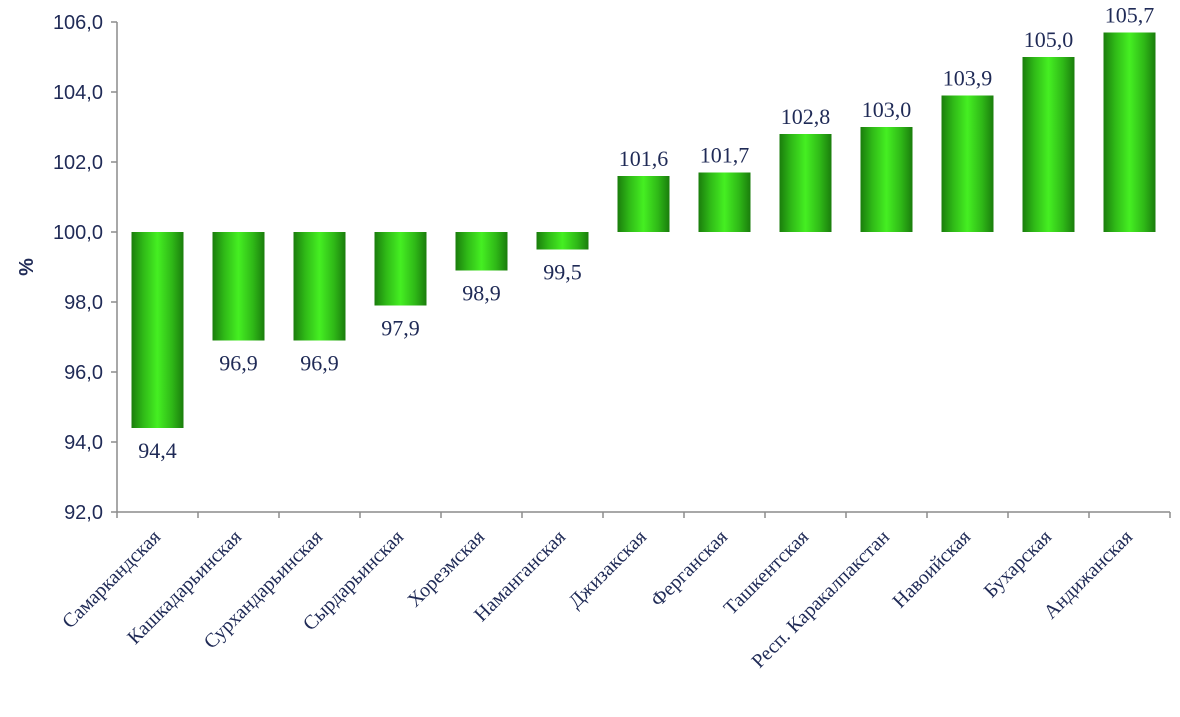 This screenshot has width=1180, height=717. What do you see at coordinates (689, 568) in the screenshot?
I see `category-label: Ферганская` at bounding box center [689, 568].